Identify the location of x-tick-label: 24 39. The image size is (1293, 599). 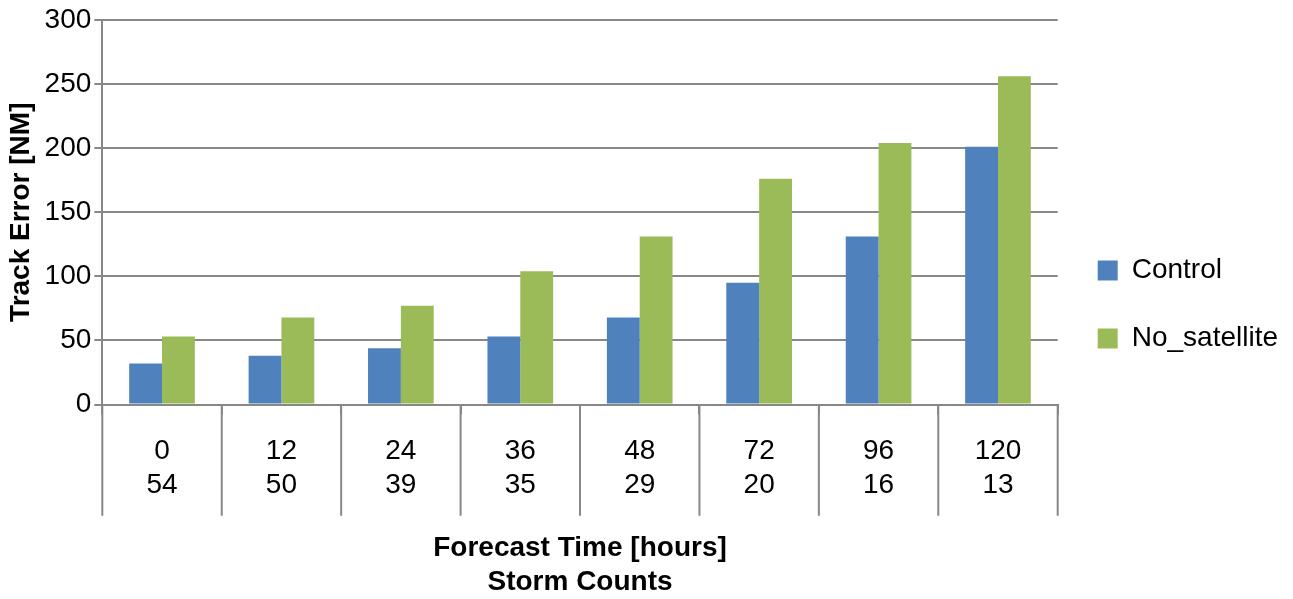
(401, 466).